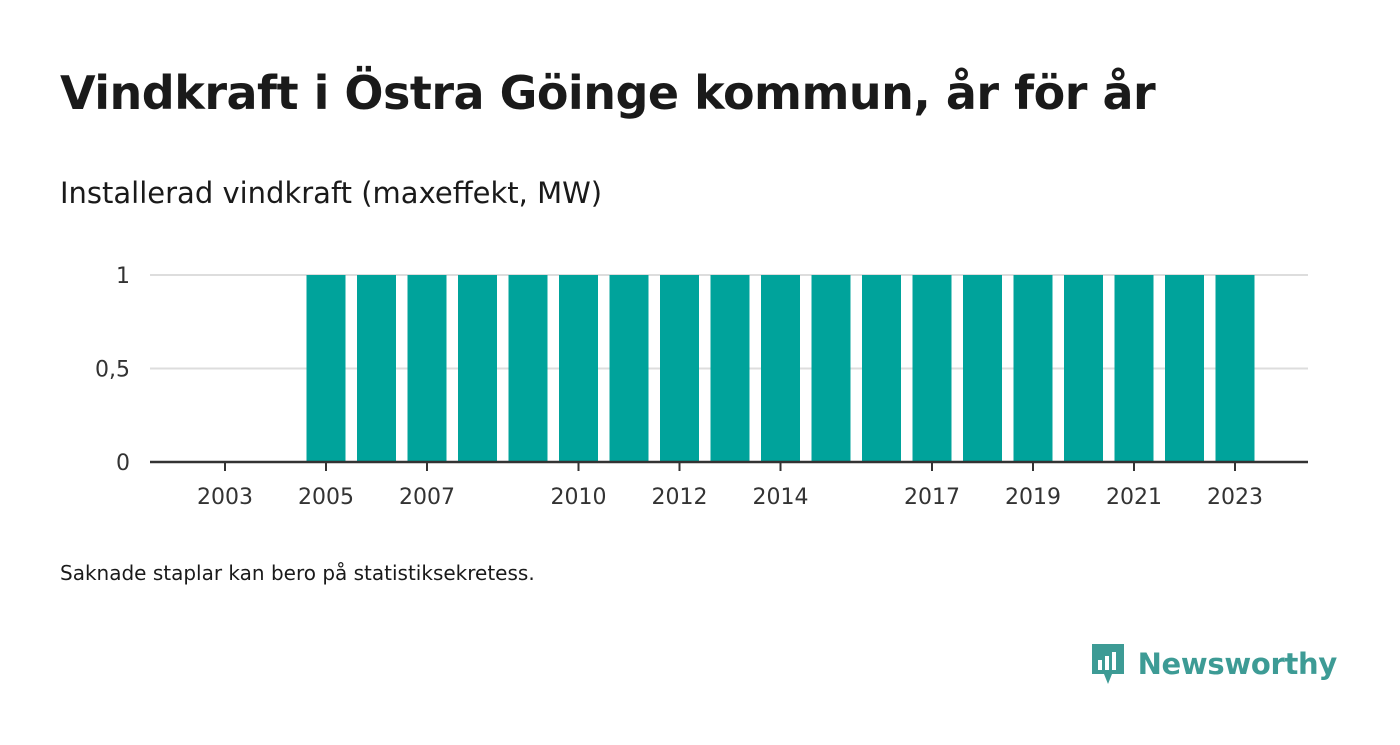 This screenshot has width=1400, height=745. Describe the element at coordinates (528, 368) in the screenshot. I see `bar-2009` at that location.